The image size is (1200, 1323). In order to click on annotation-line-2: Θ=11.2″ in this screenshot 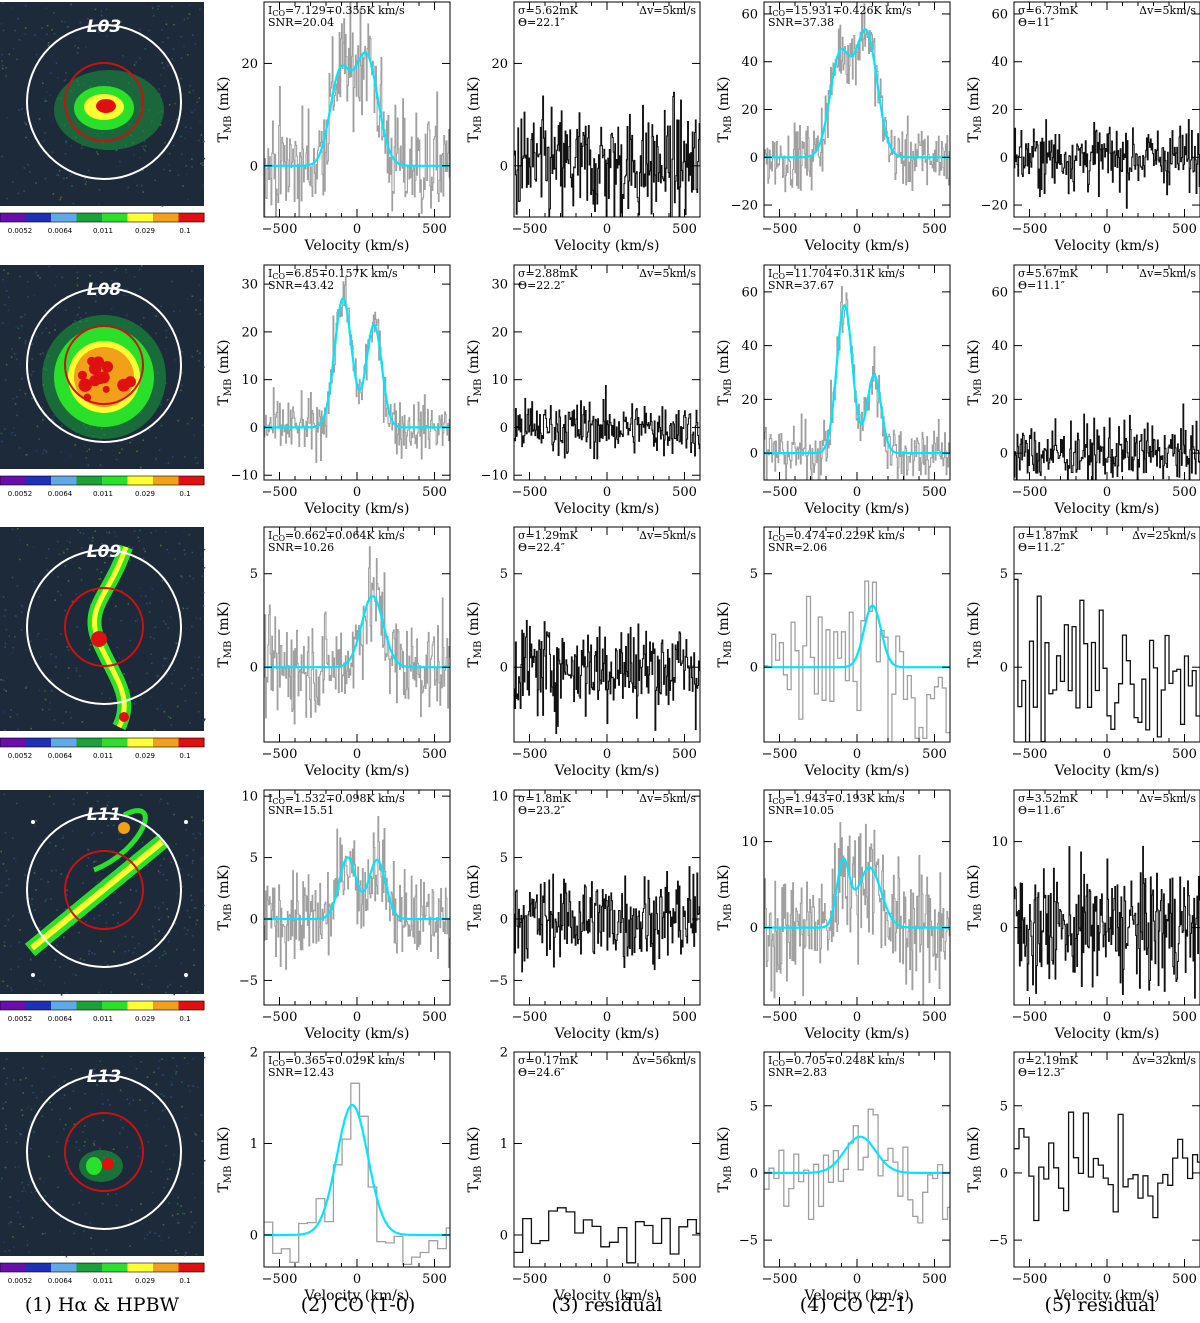, I will do `click(1041, 547)`.